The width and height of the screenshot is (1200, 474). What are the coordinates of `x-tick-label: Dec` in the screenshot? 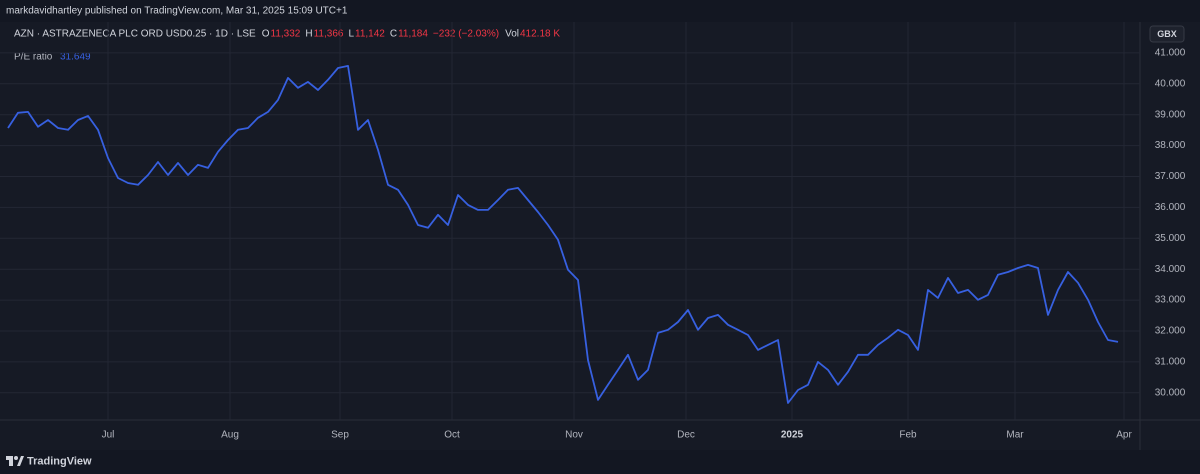 It's located at (686, 435).